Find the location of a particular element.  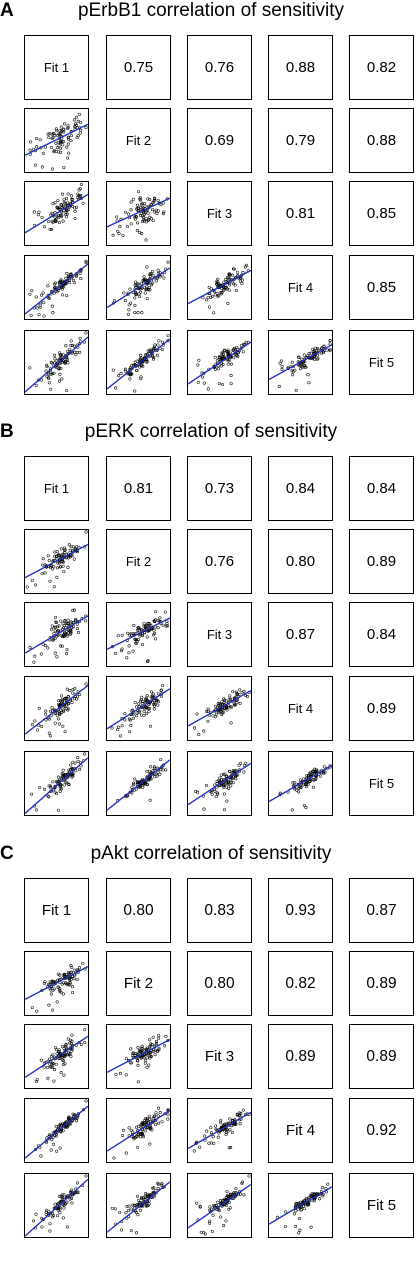

diagonal-fit-label: Fit 5 is located at coordinates (381, 783).